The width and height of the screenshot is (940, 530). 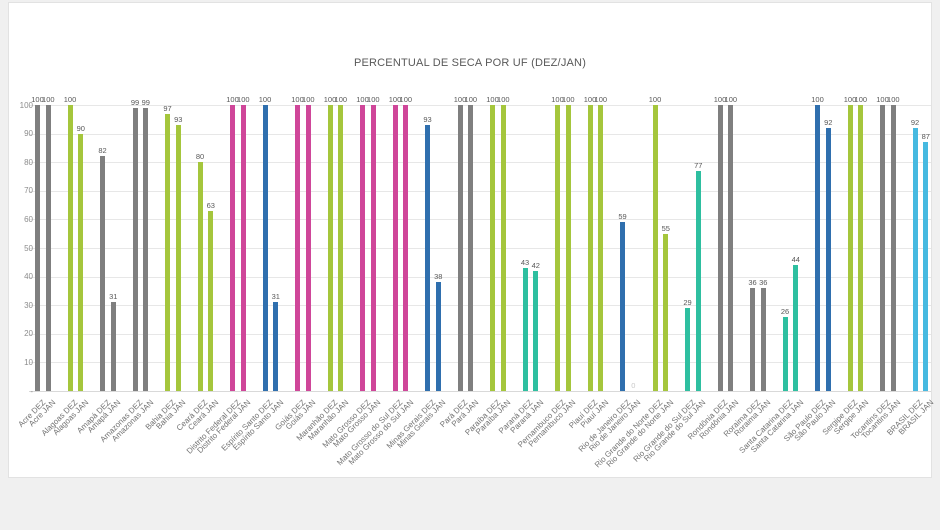 I want to click on bar-brasil-jan, so click(x=926, y=266).